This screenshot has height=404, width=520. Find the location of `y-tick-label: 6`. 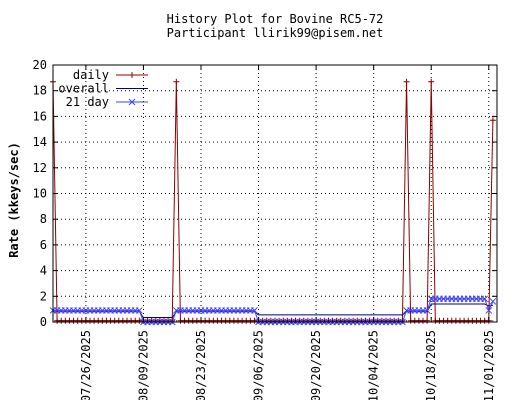

y-tick-label: 6 is located at coordinates (43, 245).